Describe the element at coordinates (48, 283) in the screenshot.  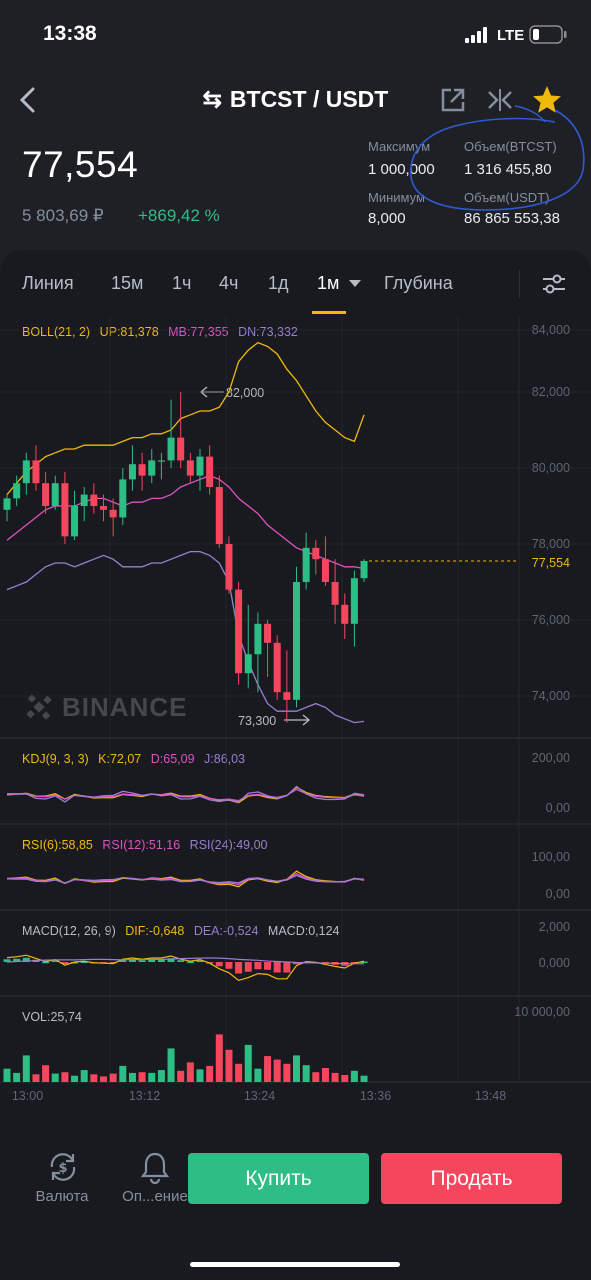
I see `tab-line: Линия` at that location.